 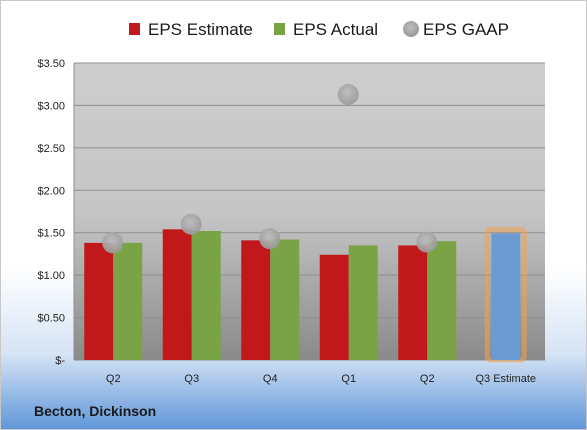 I want to click on x-axis-ticks: Q2 Q3 Q4 Q1 Q2 Q3 Estimate, so click(x=321, y=379).